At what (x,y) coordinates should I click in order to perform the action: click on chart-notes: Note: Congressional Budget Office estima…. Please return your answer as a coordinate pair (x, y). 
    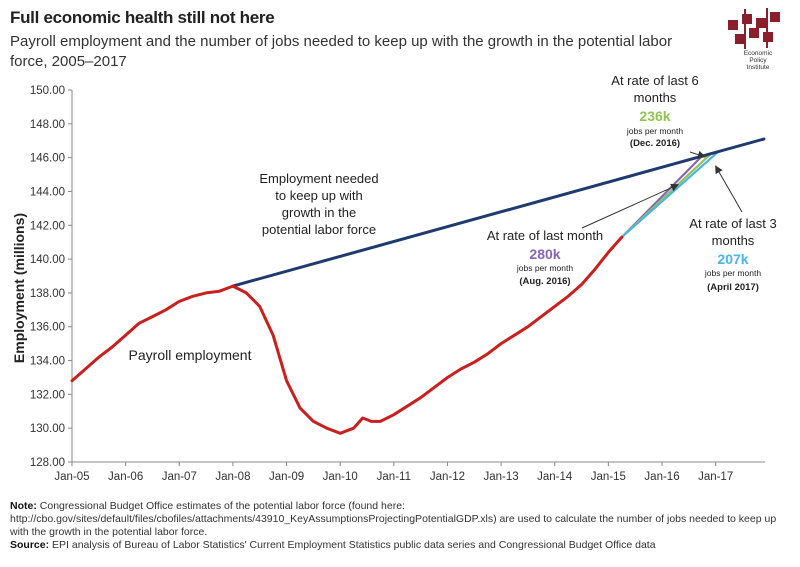
    Looking at the image, I should click on (400, 526).